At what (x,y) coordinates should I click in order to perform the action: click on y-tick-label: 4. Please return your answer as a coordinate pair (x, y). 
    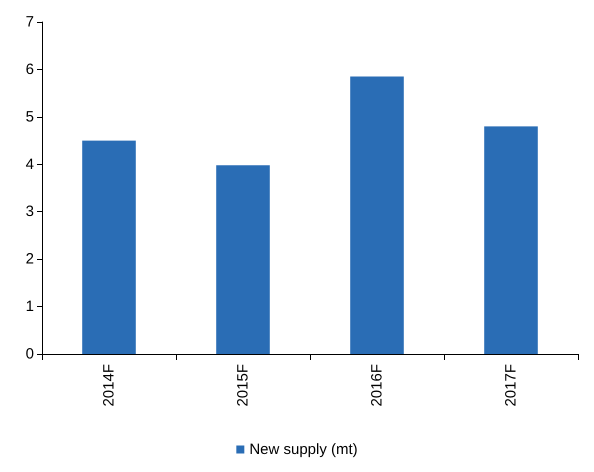
    Looking at the image, I should click on (30, 164).